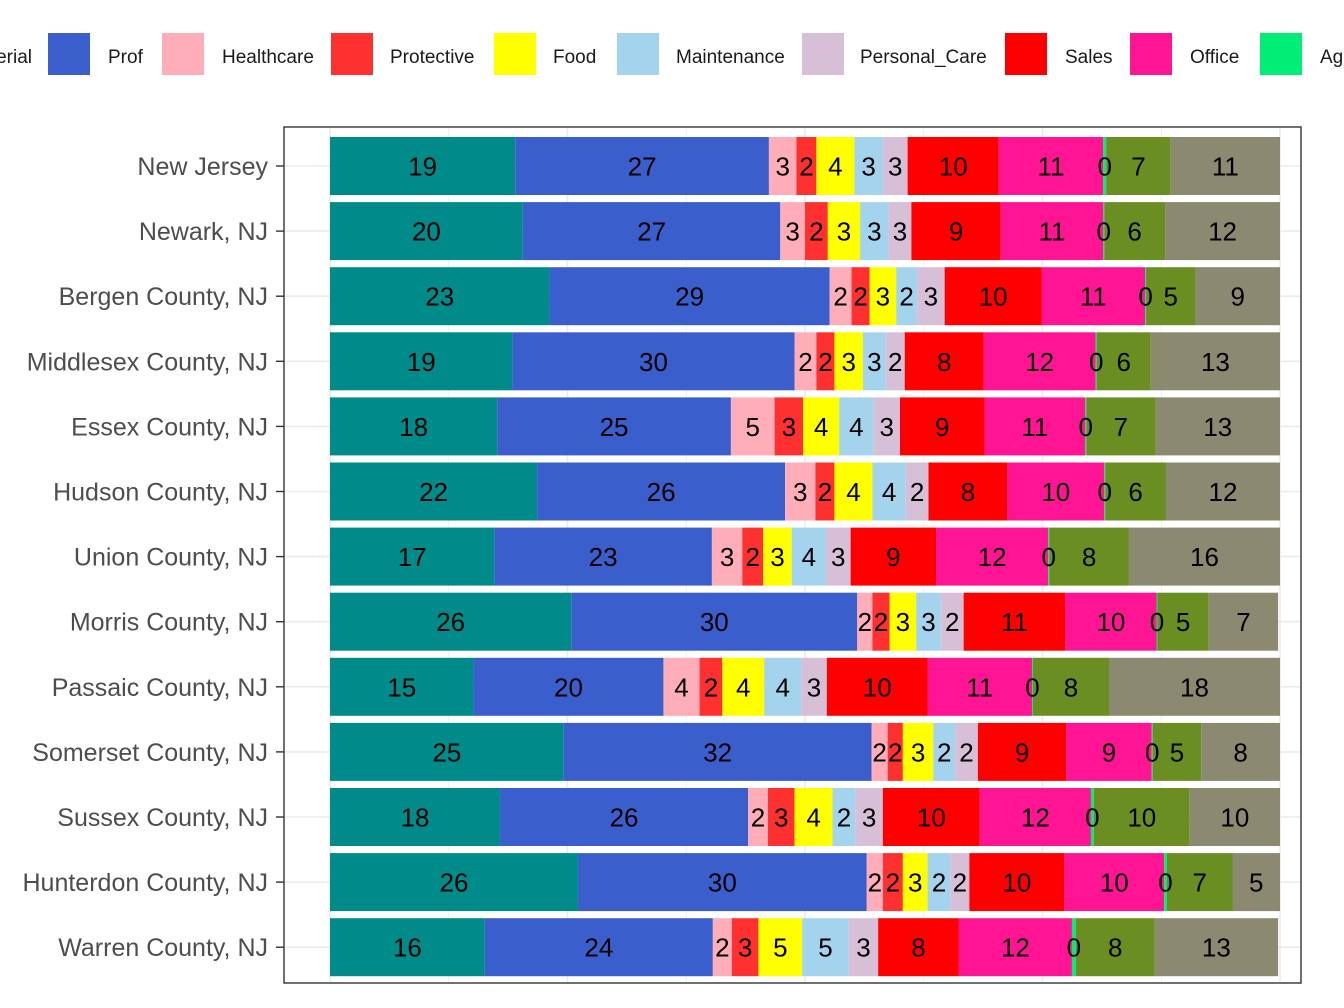 The image size is (1344, 1008). What do you see at coordinates (412, 557) in the screenshot?
I see `bar-value-label: 17` at bounding box center [412, 557].